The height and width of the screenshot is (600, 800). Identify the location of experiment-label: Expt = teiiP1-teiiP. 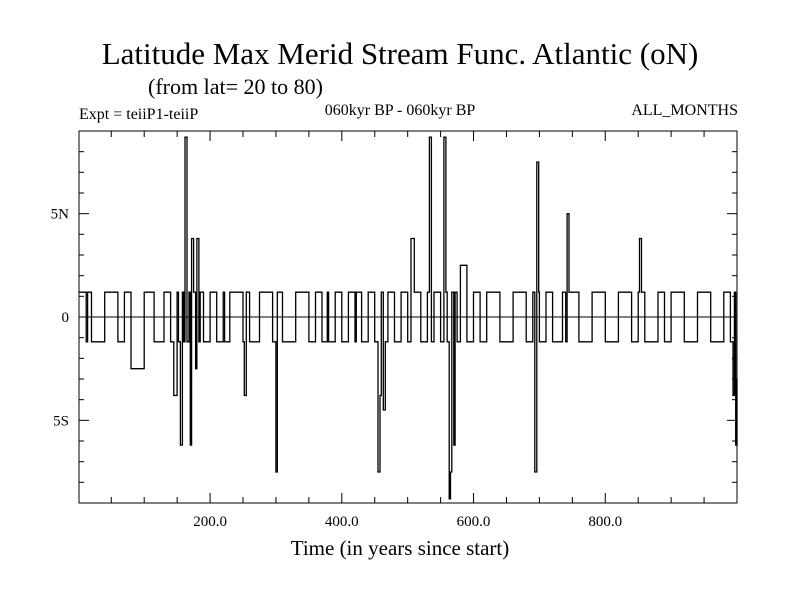
(139, 114).